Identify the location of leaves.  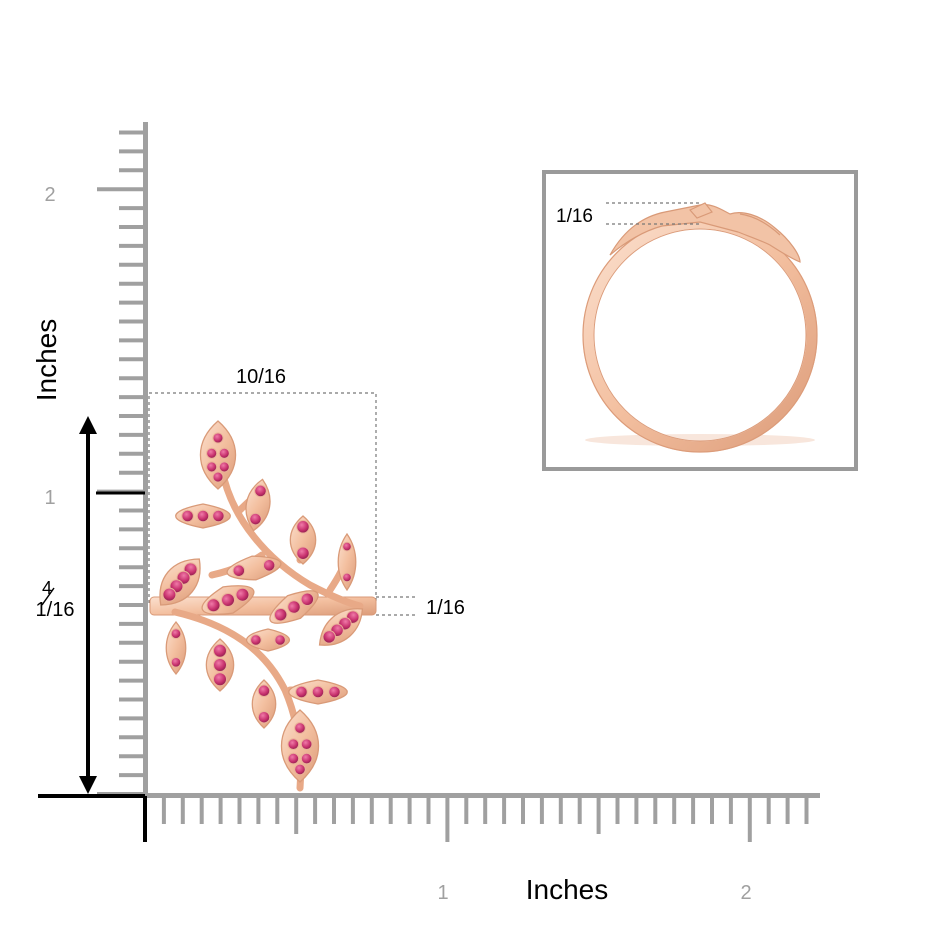
(261, 601).